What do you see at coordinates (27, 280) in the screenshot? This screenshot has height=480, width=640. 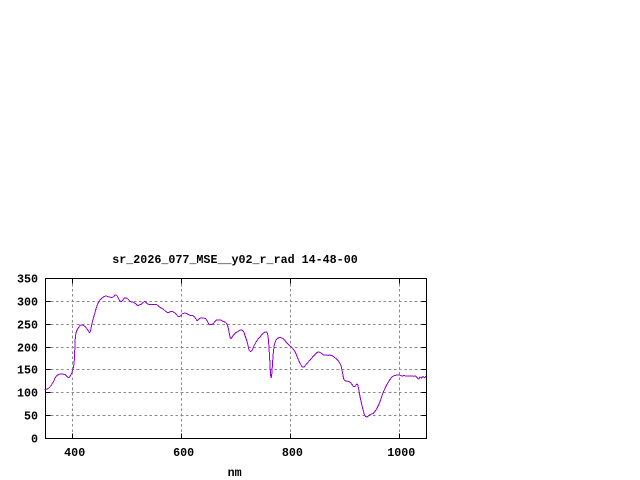 I see `svg-text: 350` at bounding box center [27, 280].